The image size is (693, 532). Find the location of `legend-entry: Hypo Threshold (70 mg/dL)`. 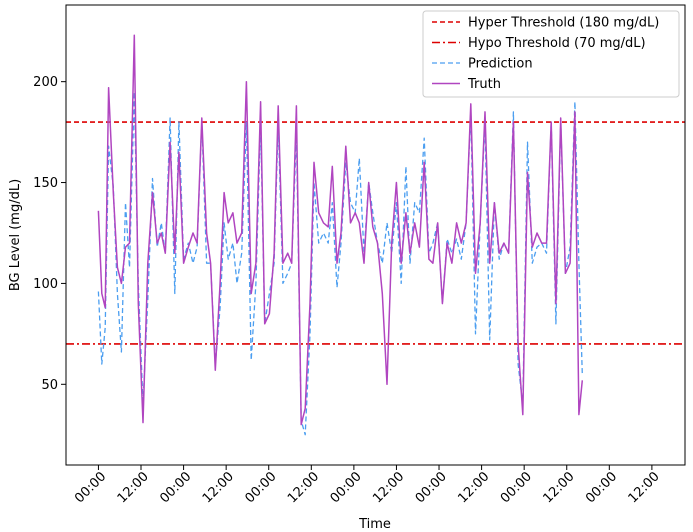

legend-entry: Hypo Threshold (70 mg/dL) is located at coordinates (557, 43).